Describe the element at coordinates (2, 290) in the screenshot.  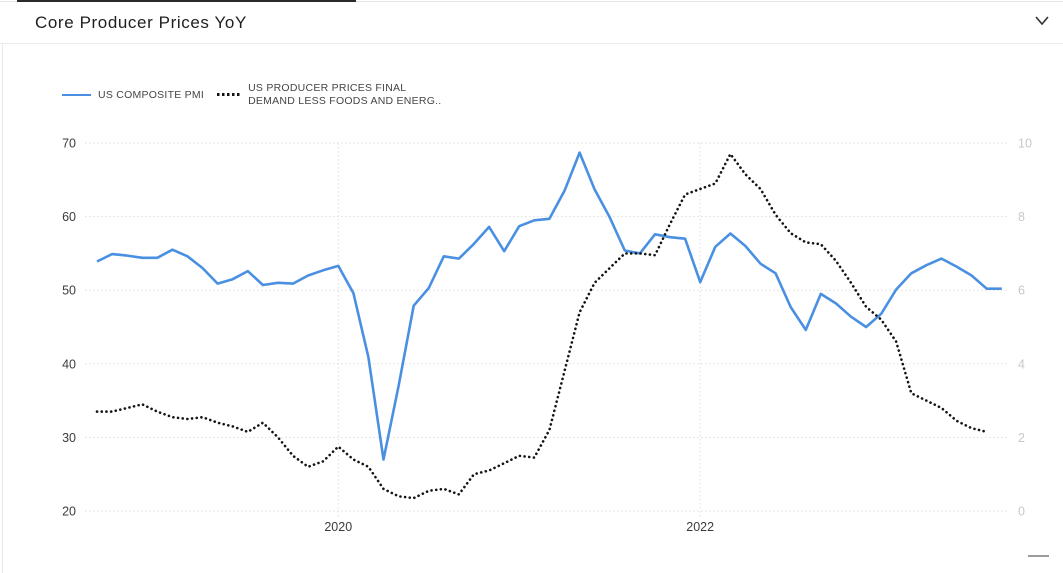
I see `panel-left-border` at that location.